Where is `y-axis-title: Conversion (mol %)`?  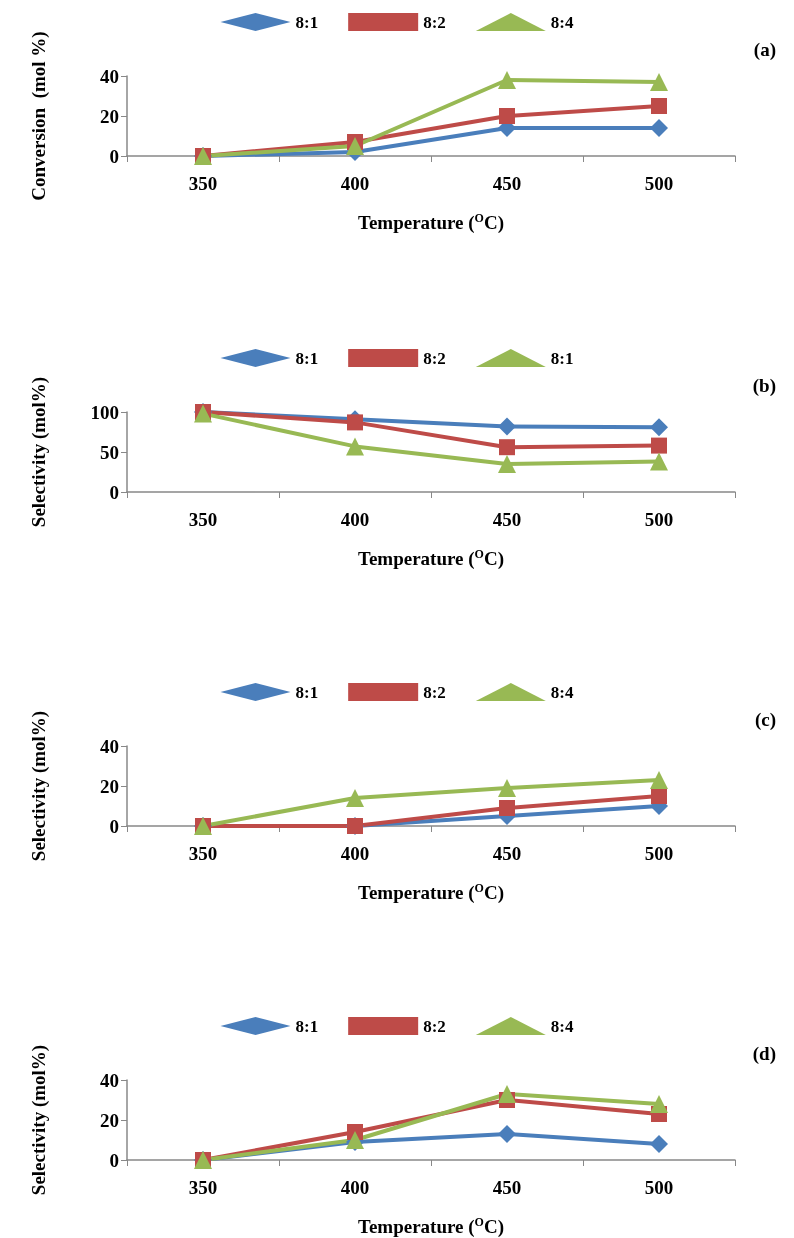
y-axis-title: Conversion (mol %) is located at coordinates (38, 116).